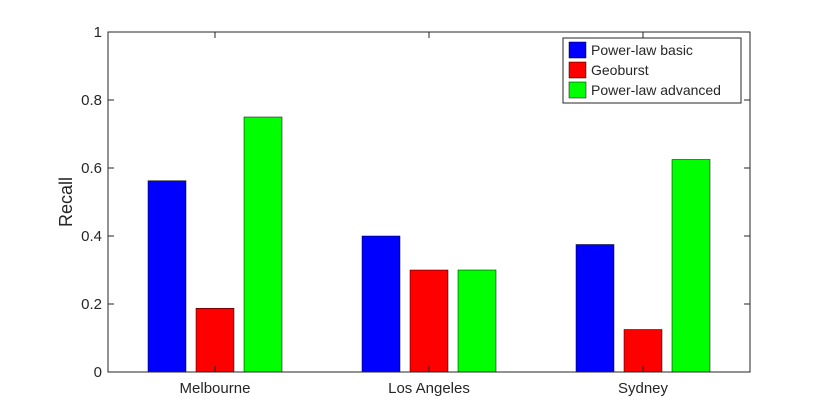 The image size is (830, 417). Describe the element at coordinates (98, 32) in the screenshot. I see `y-tick-label: 1` at that location.